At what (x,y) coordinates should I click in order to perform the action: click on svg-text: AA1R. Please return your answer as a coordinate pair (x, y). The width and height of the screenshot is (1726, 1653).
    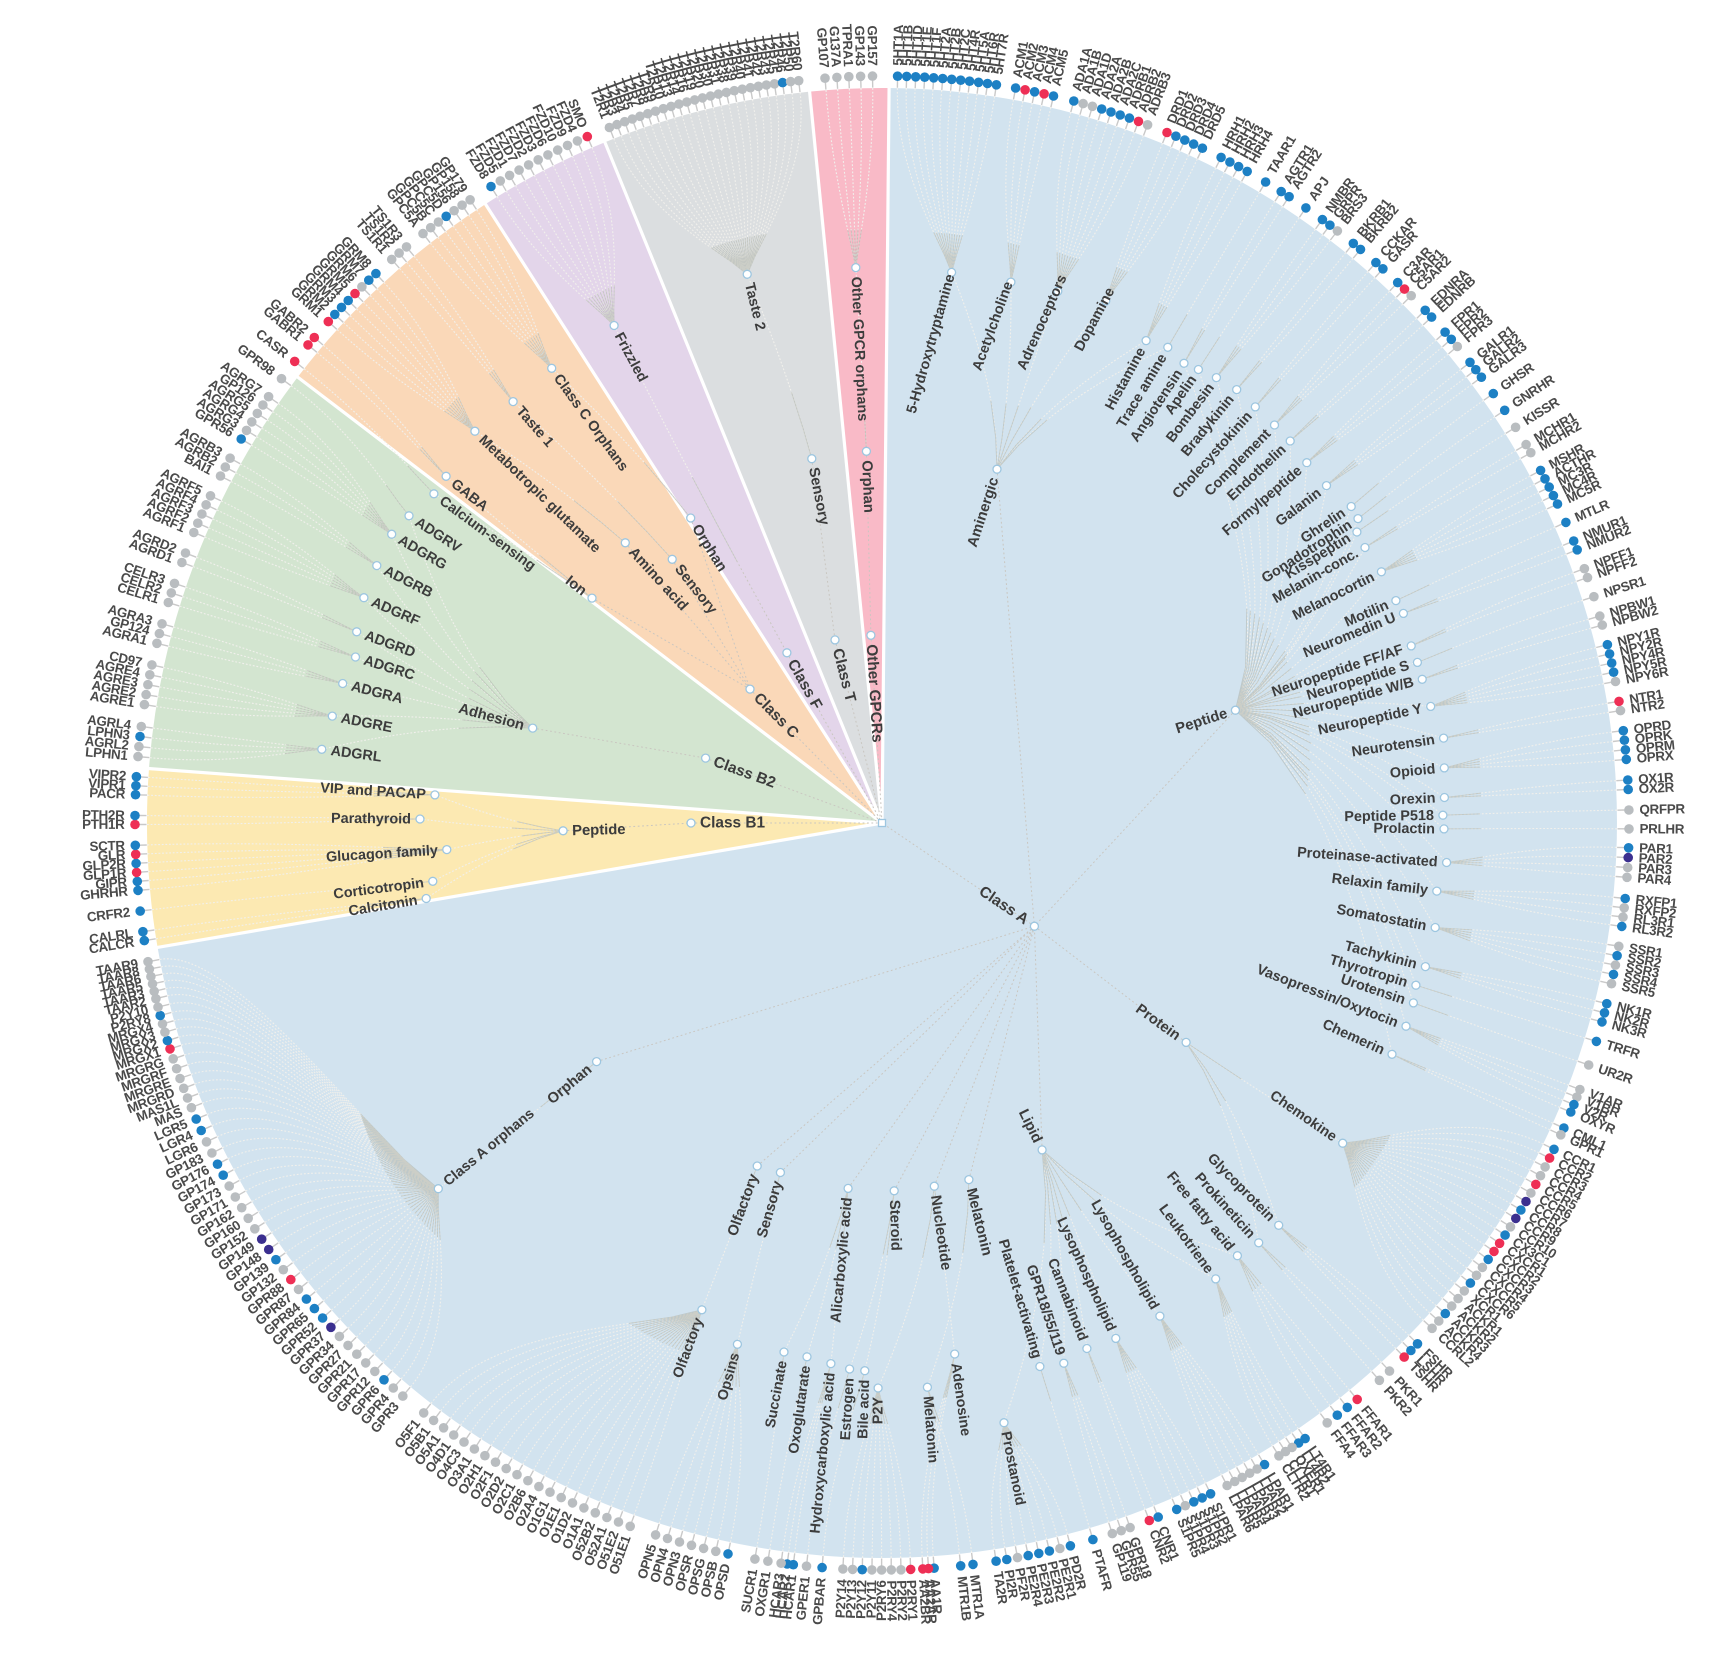
    Looking at the image, I should click on (936, 1596).